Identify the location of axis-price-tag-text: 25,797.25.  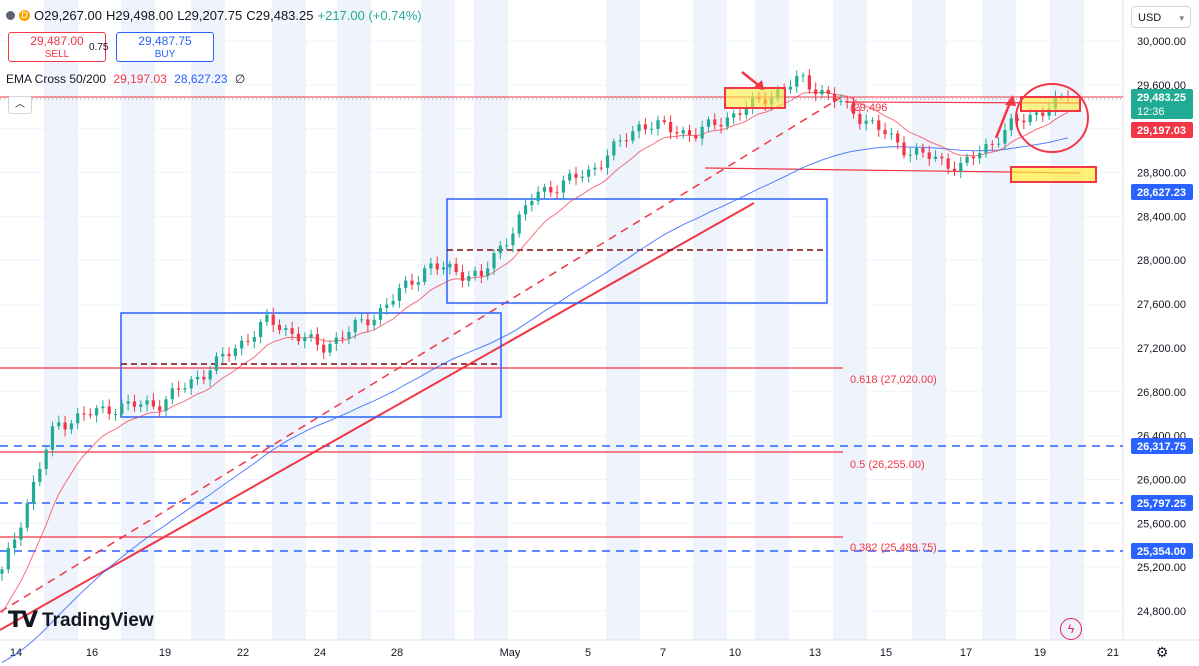
(1161, 504).